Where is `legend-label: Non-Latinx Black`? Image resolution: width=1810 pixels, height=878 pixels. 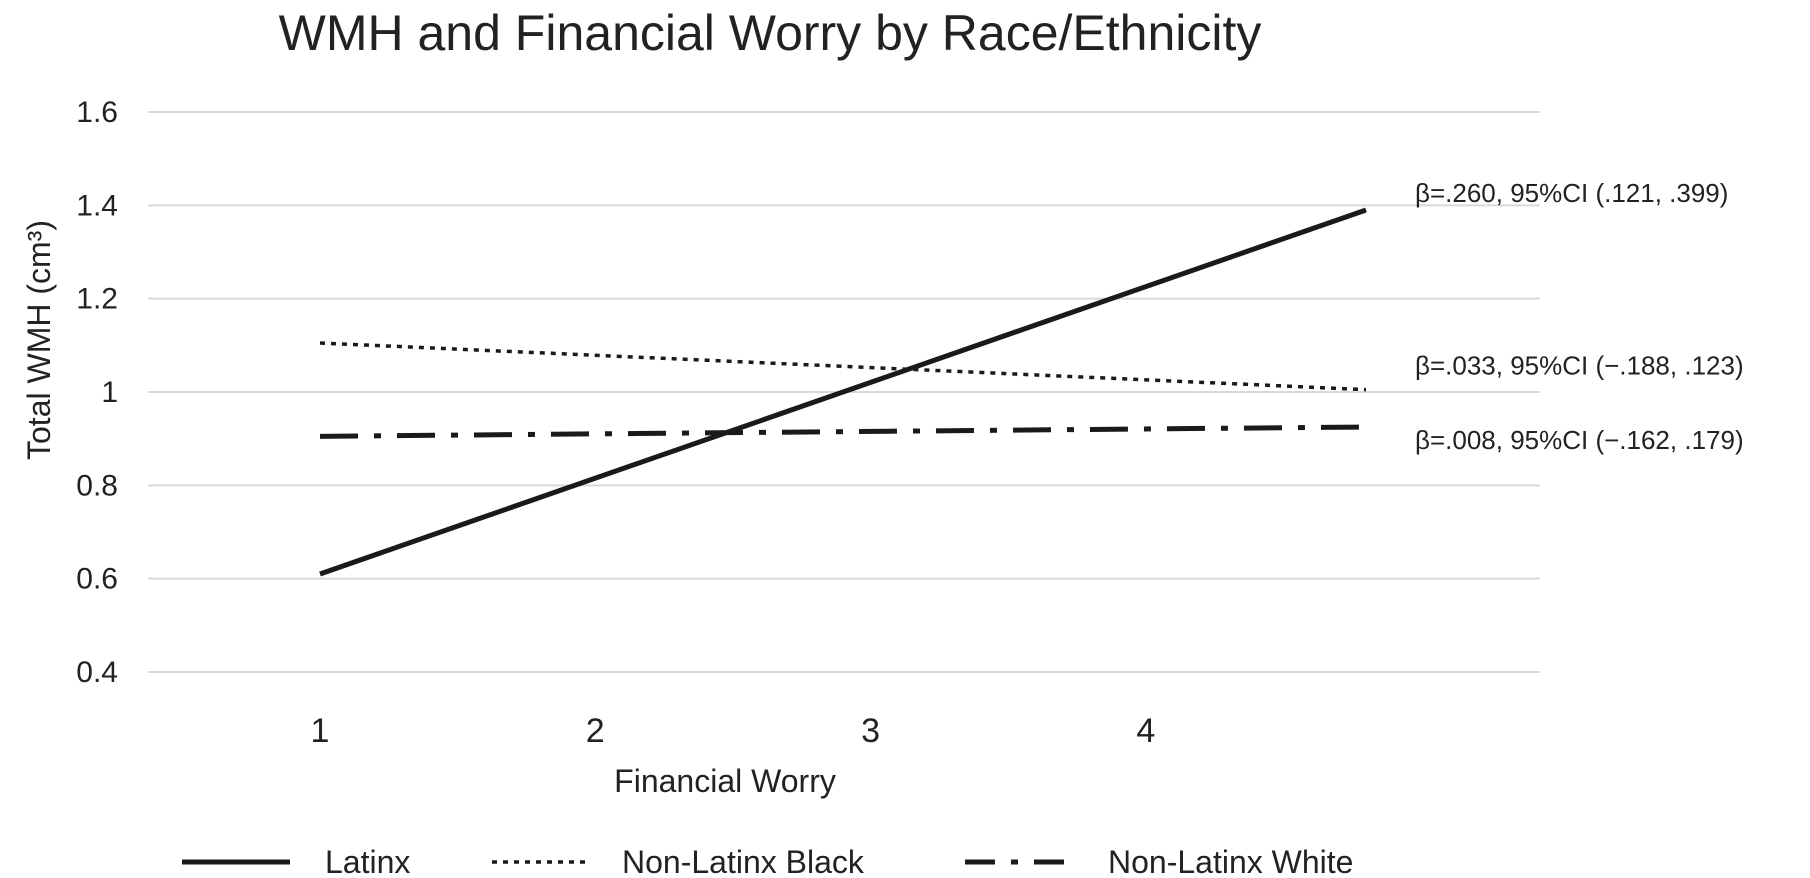
legend-label: Non-Latinx Black is located at coordinates (743, 861).